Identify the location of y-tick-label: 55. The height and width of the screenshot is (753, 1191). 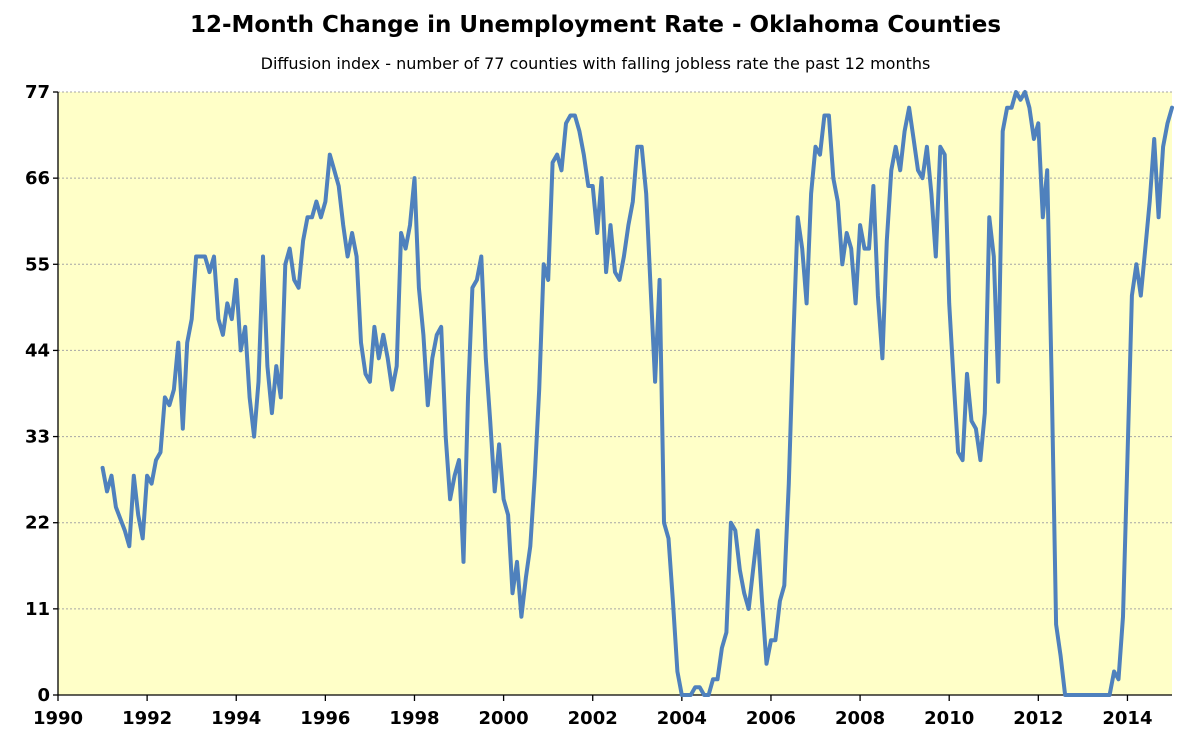
(37, 264).